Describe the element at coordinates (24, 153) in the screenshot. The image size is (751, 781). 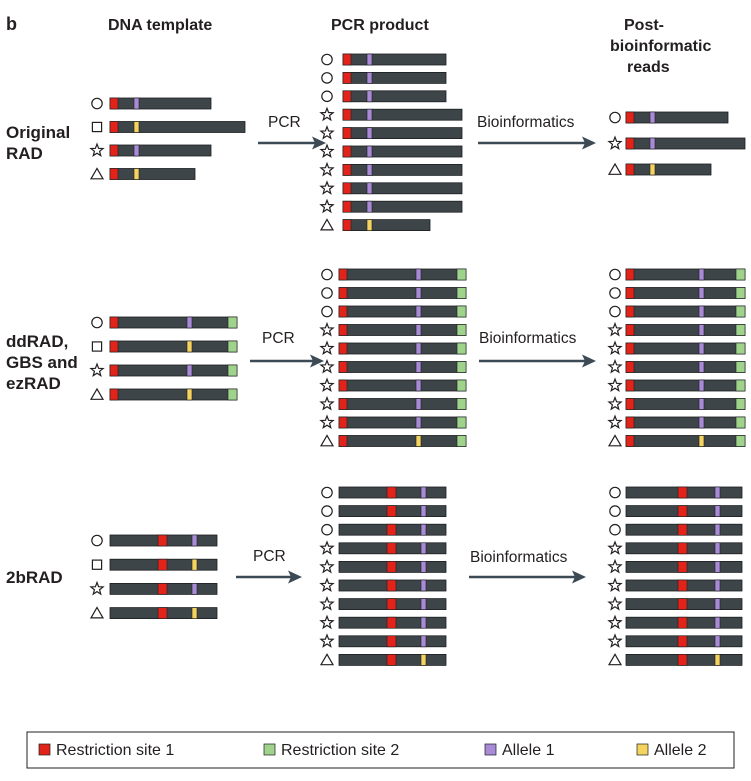
I see `row-label-original-rad-line2: RAD` at that location.